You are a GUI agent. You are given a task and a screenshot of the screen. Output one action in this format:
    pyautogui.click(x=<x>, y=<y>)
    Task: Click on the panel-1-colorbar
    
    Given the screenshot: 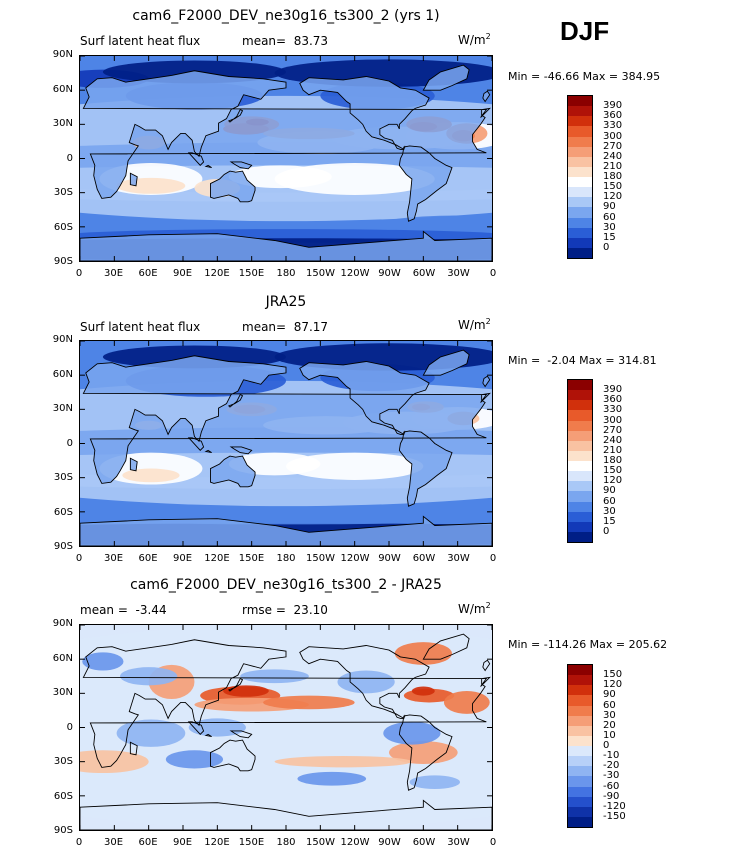 What is the action you would take?
    pyautogui.click(x=580, y=177)
    